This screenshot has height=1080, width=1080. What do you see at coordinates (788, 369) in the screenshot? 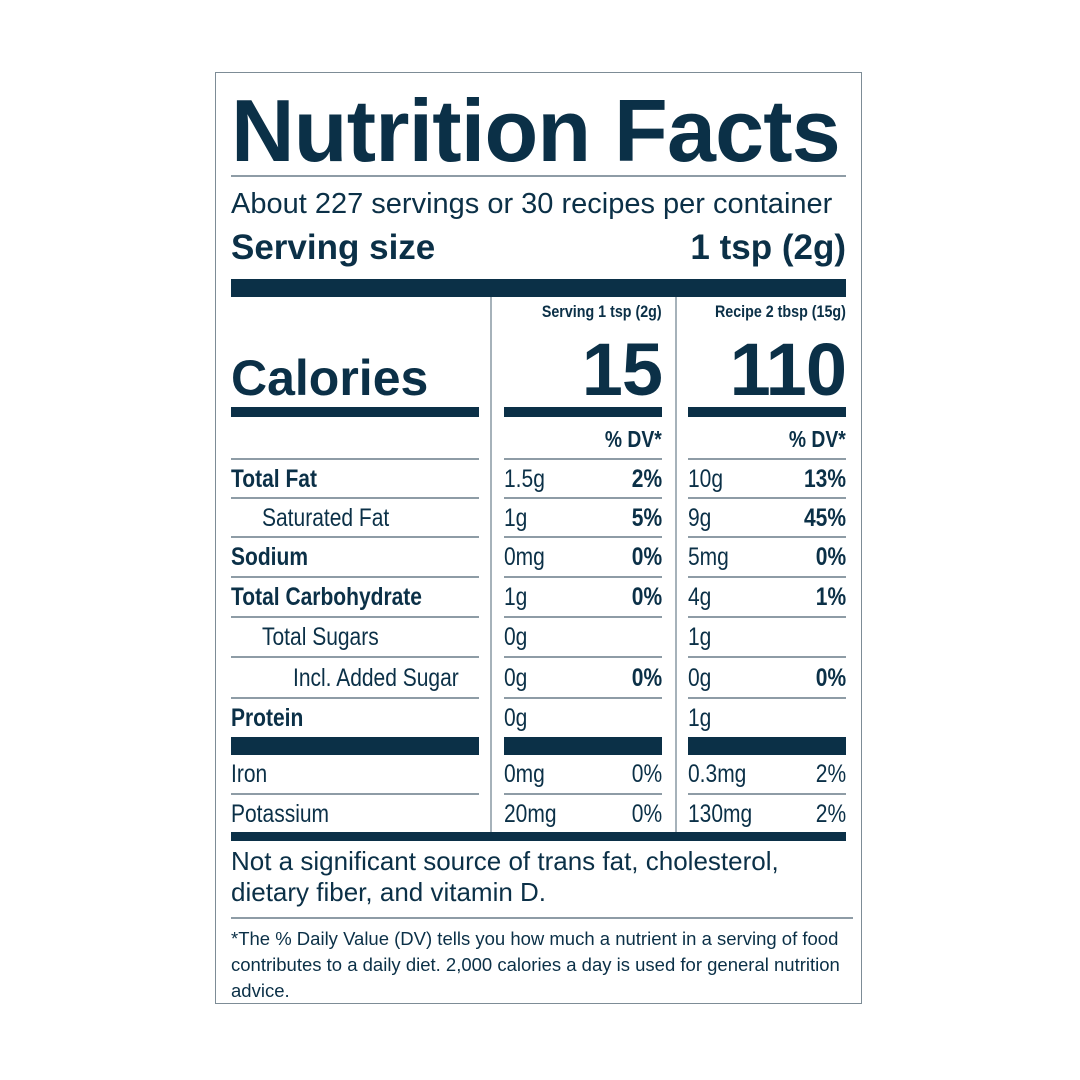
I see `recipe-calories: 110` at bounding box center [788, 369].